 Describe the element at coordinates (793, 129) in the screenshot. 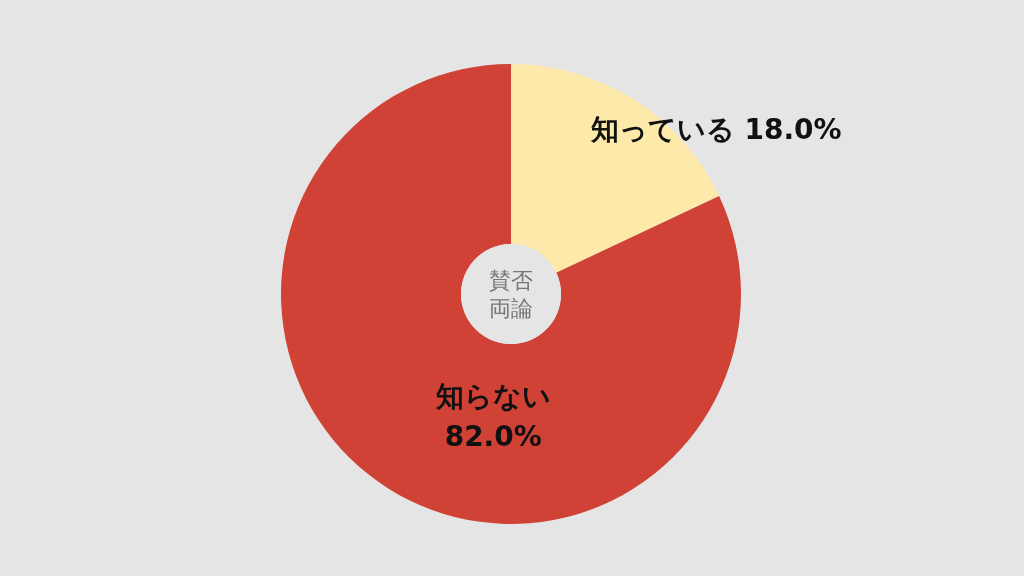

I see `data-label: 18.0%` at that location.